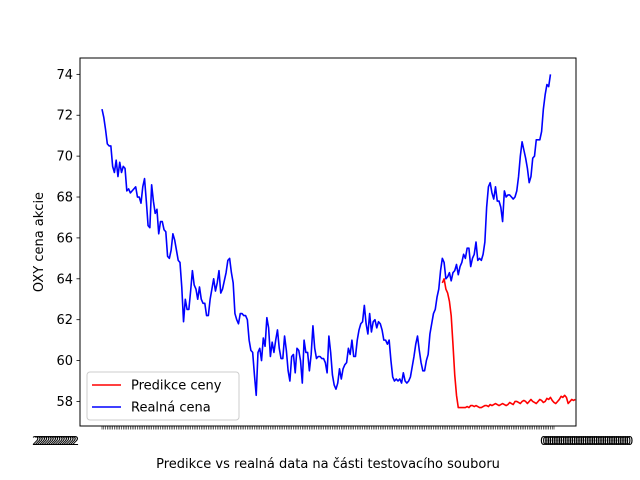 The image size is (640, 480). I want to click on legend: Predikce ceny Realná cena, so click(163, 396).